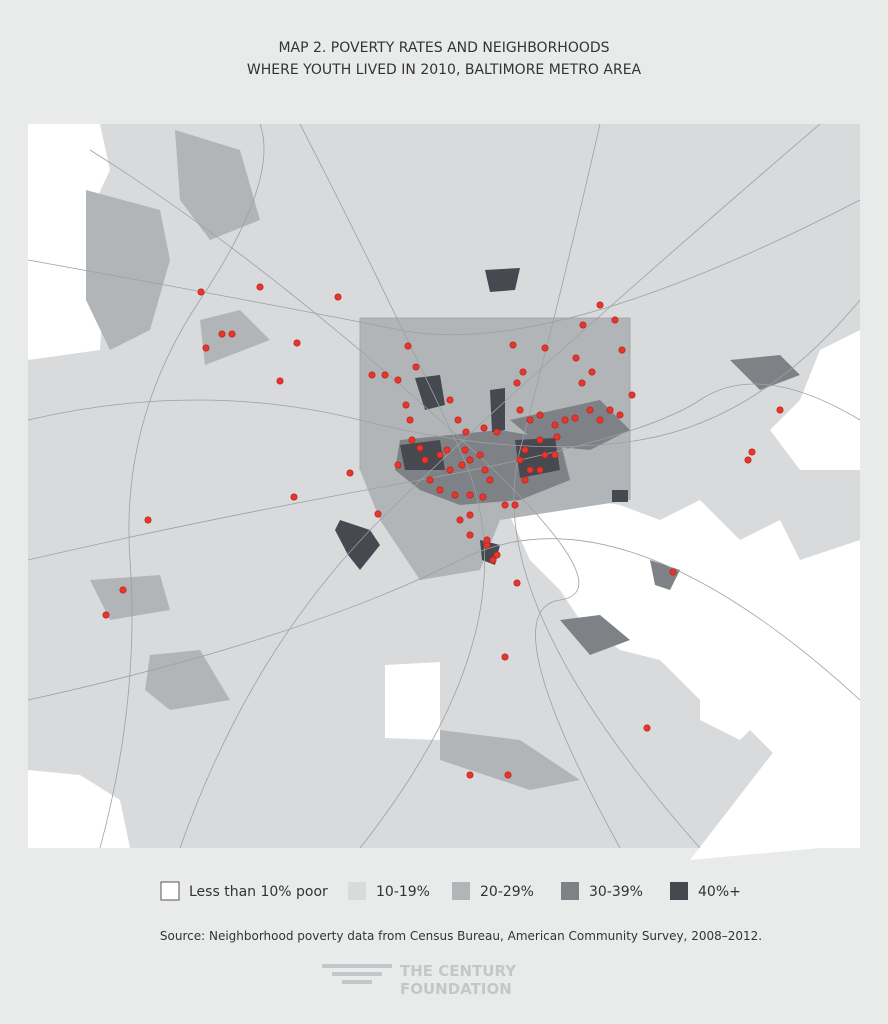  Describe the element at coordinates (443, 48) in the screenshot. I see `title-line: MAP 2. POVERTY RATES AND NEIGHBORHOODS` at that location.